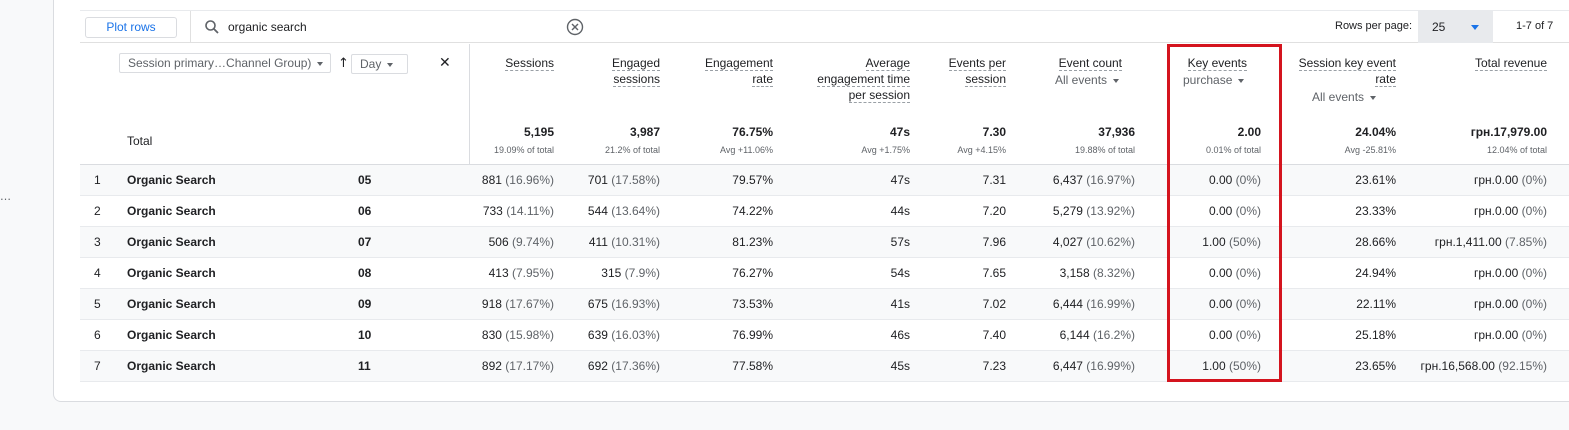  Describe the element at coordinates (900, 304) in the screenshot. I see `cell-avg-engagement-time-value: 41s` at that location.